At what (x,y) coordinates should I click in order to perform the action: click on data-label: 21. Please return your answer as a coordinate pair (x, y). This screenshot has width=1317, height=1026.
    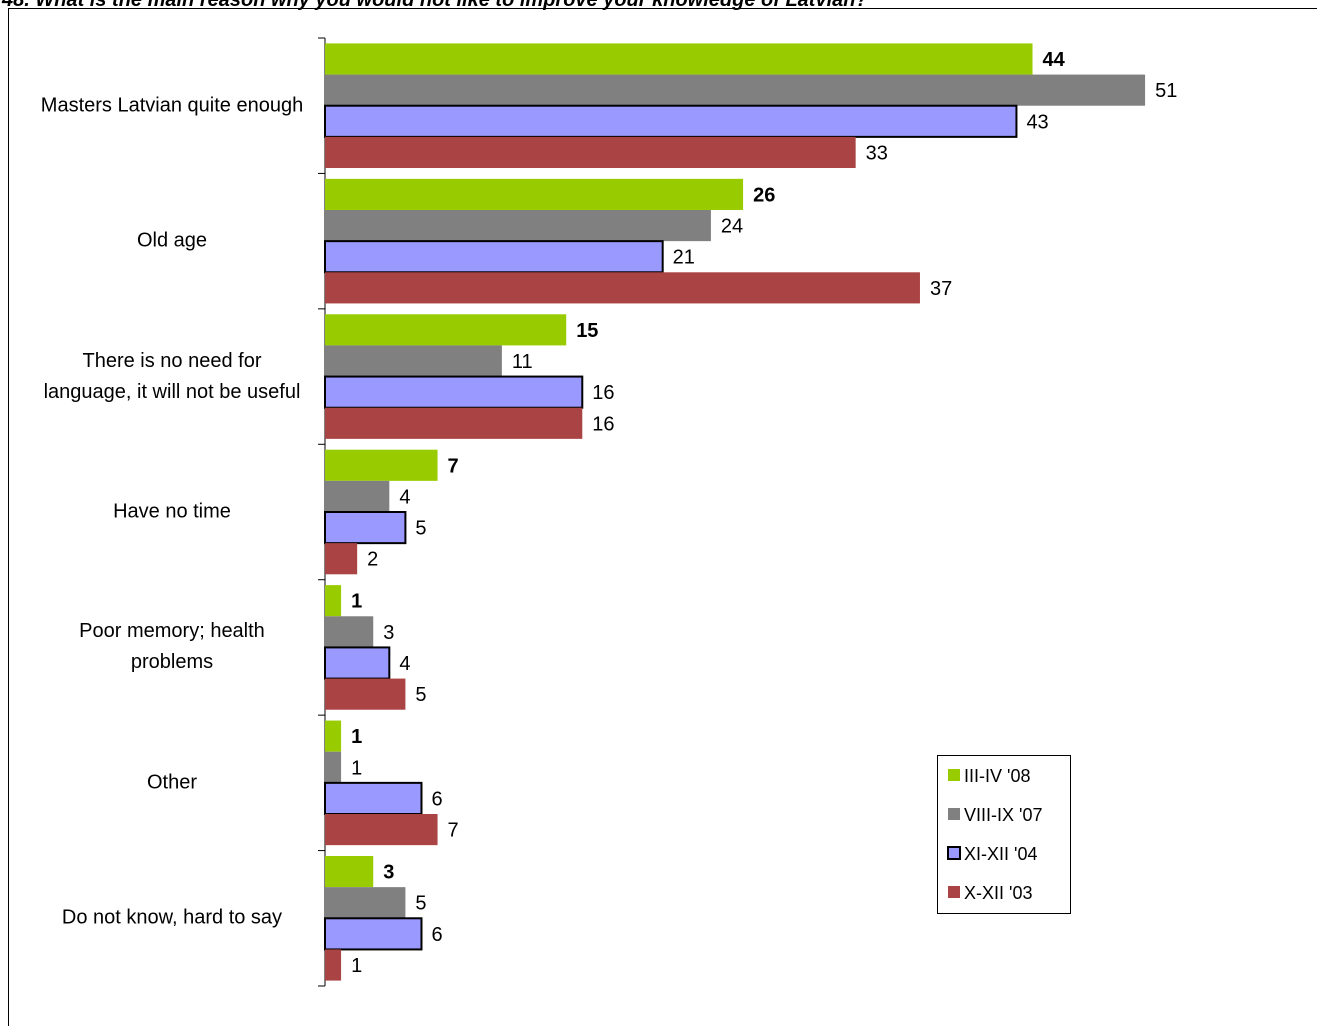
    Looking at the image, I should click on (684, 258).